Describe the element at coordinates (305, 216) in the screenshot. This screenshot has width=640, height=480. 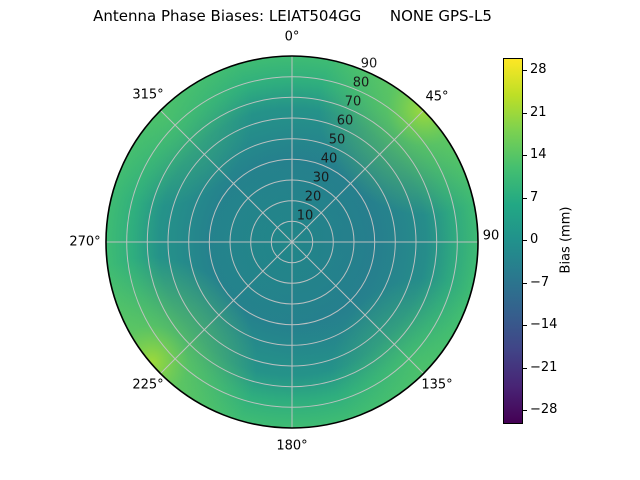
I see `radial-label-10: 10` at that location.